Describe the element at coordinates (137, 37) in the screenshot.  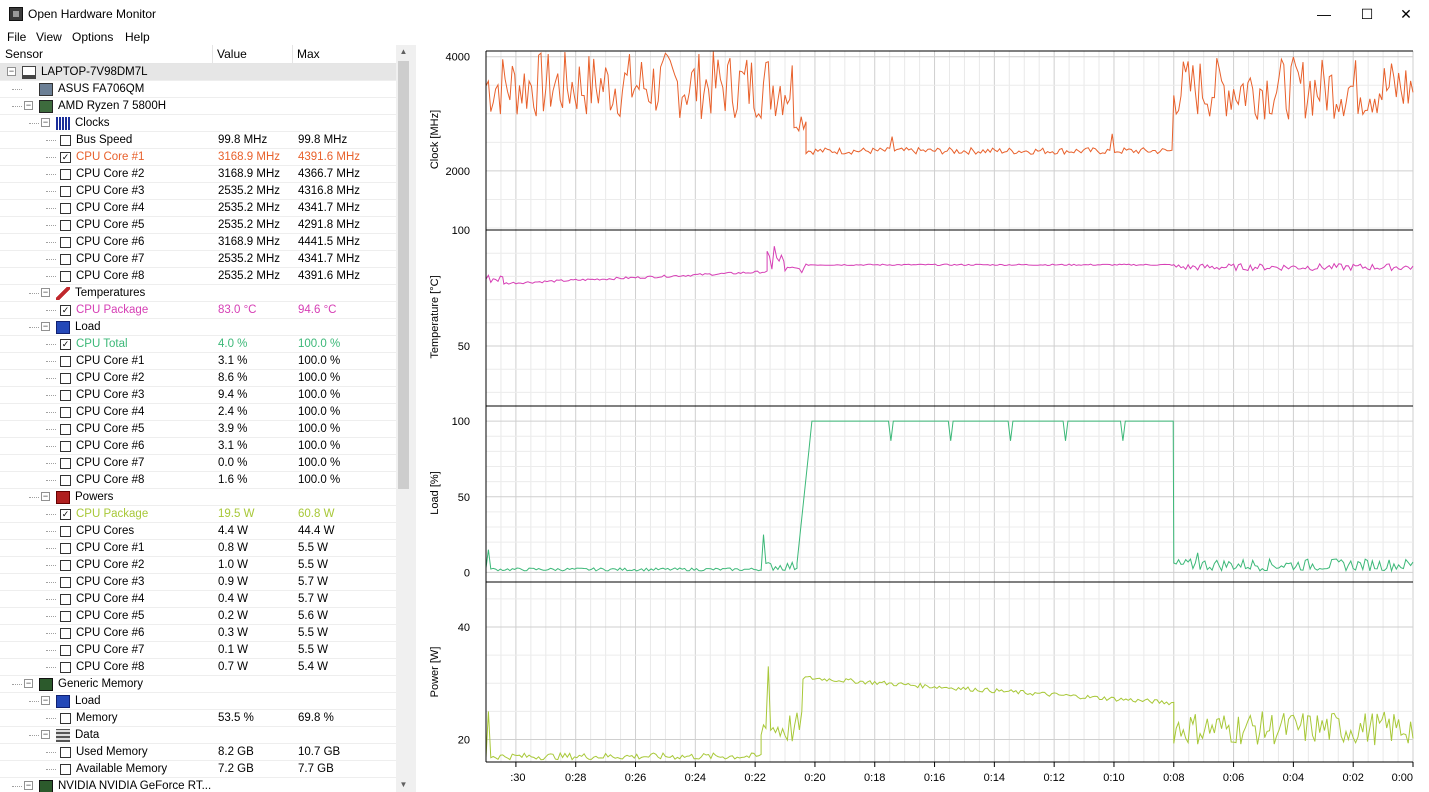
I see `menu-help: Help` at that location.